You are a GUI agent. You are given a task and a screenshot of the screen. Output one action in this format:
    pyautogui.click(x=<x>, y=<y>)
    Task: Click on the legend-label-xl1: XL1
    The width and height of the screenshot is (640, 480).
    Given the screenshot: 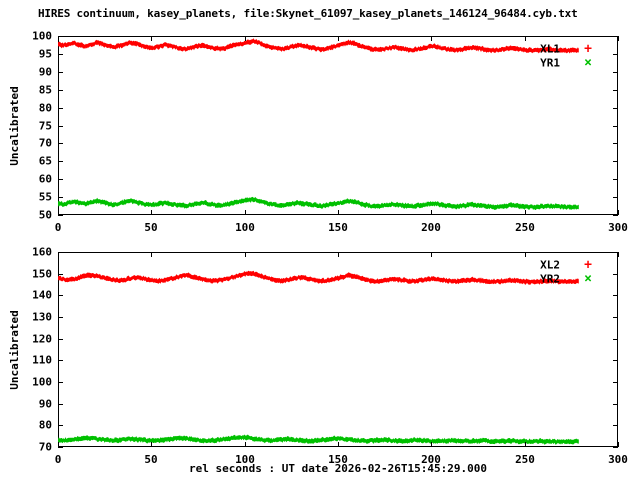 What is the action you would take?
    pyautogui.click(x=550, y=49)
    